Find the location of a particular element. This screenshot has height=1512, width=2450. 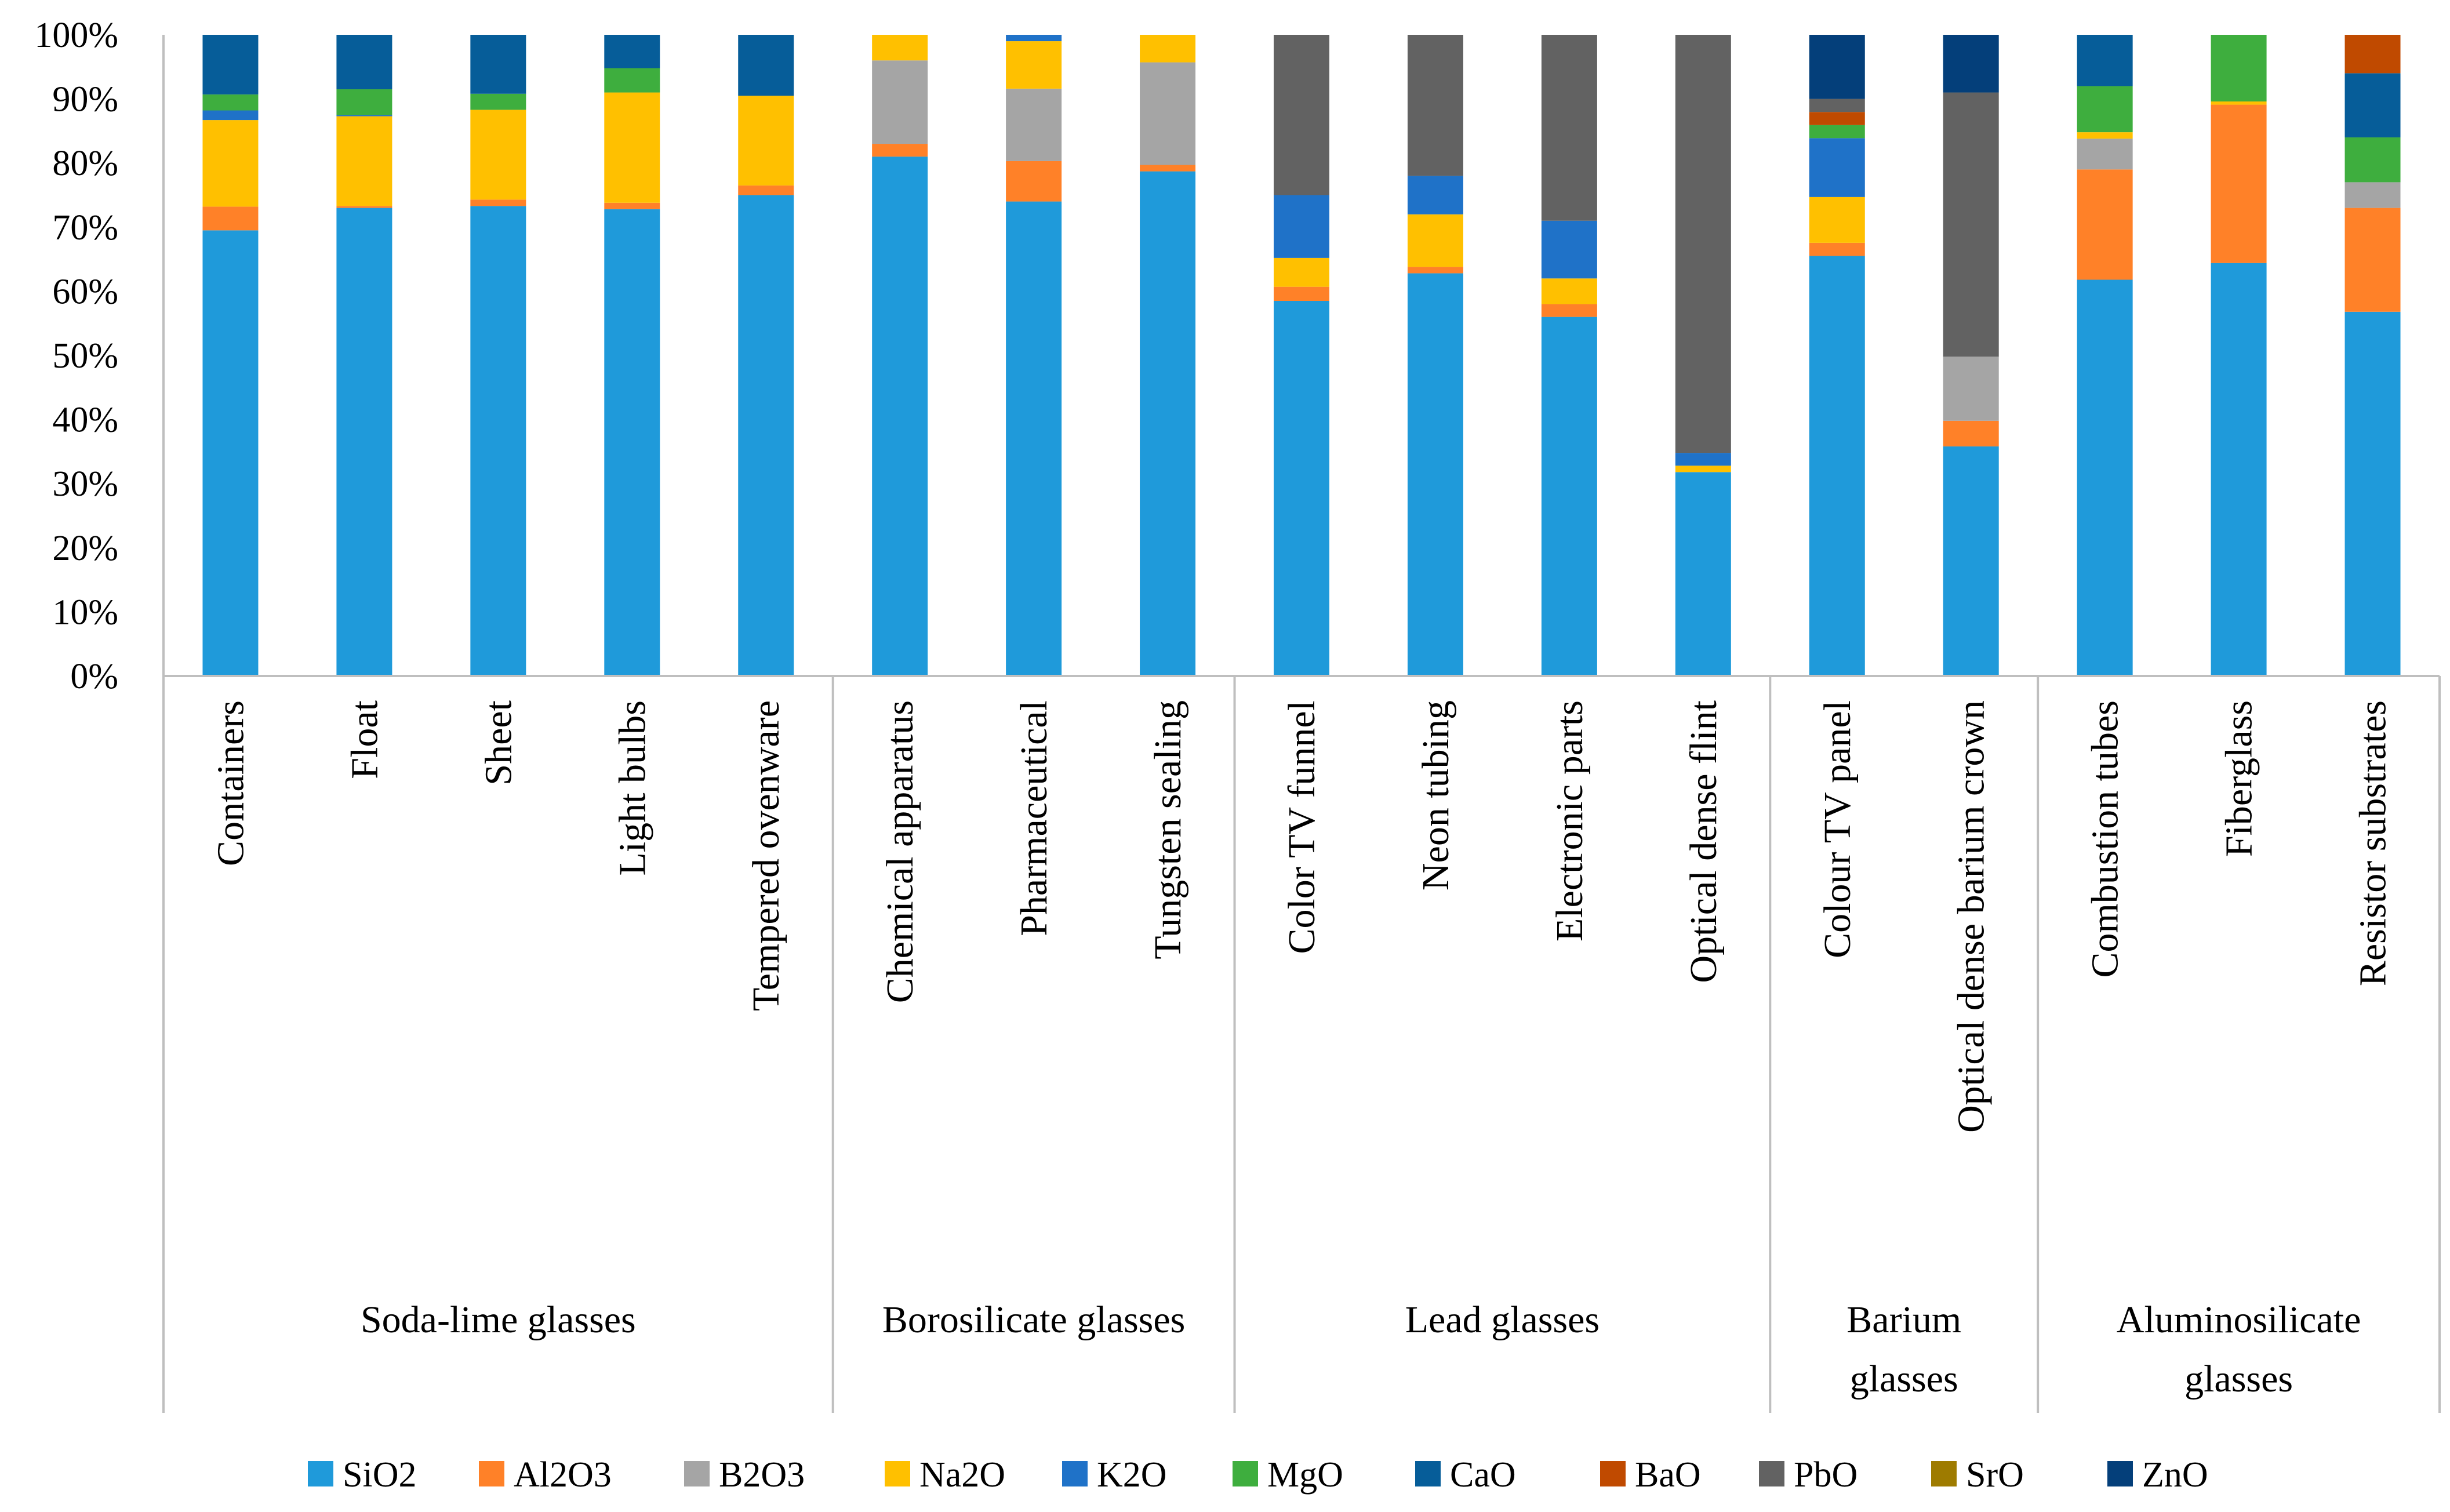

category-label: Pharmaceutical is located at coordinates (1034, 818).